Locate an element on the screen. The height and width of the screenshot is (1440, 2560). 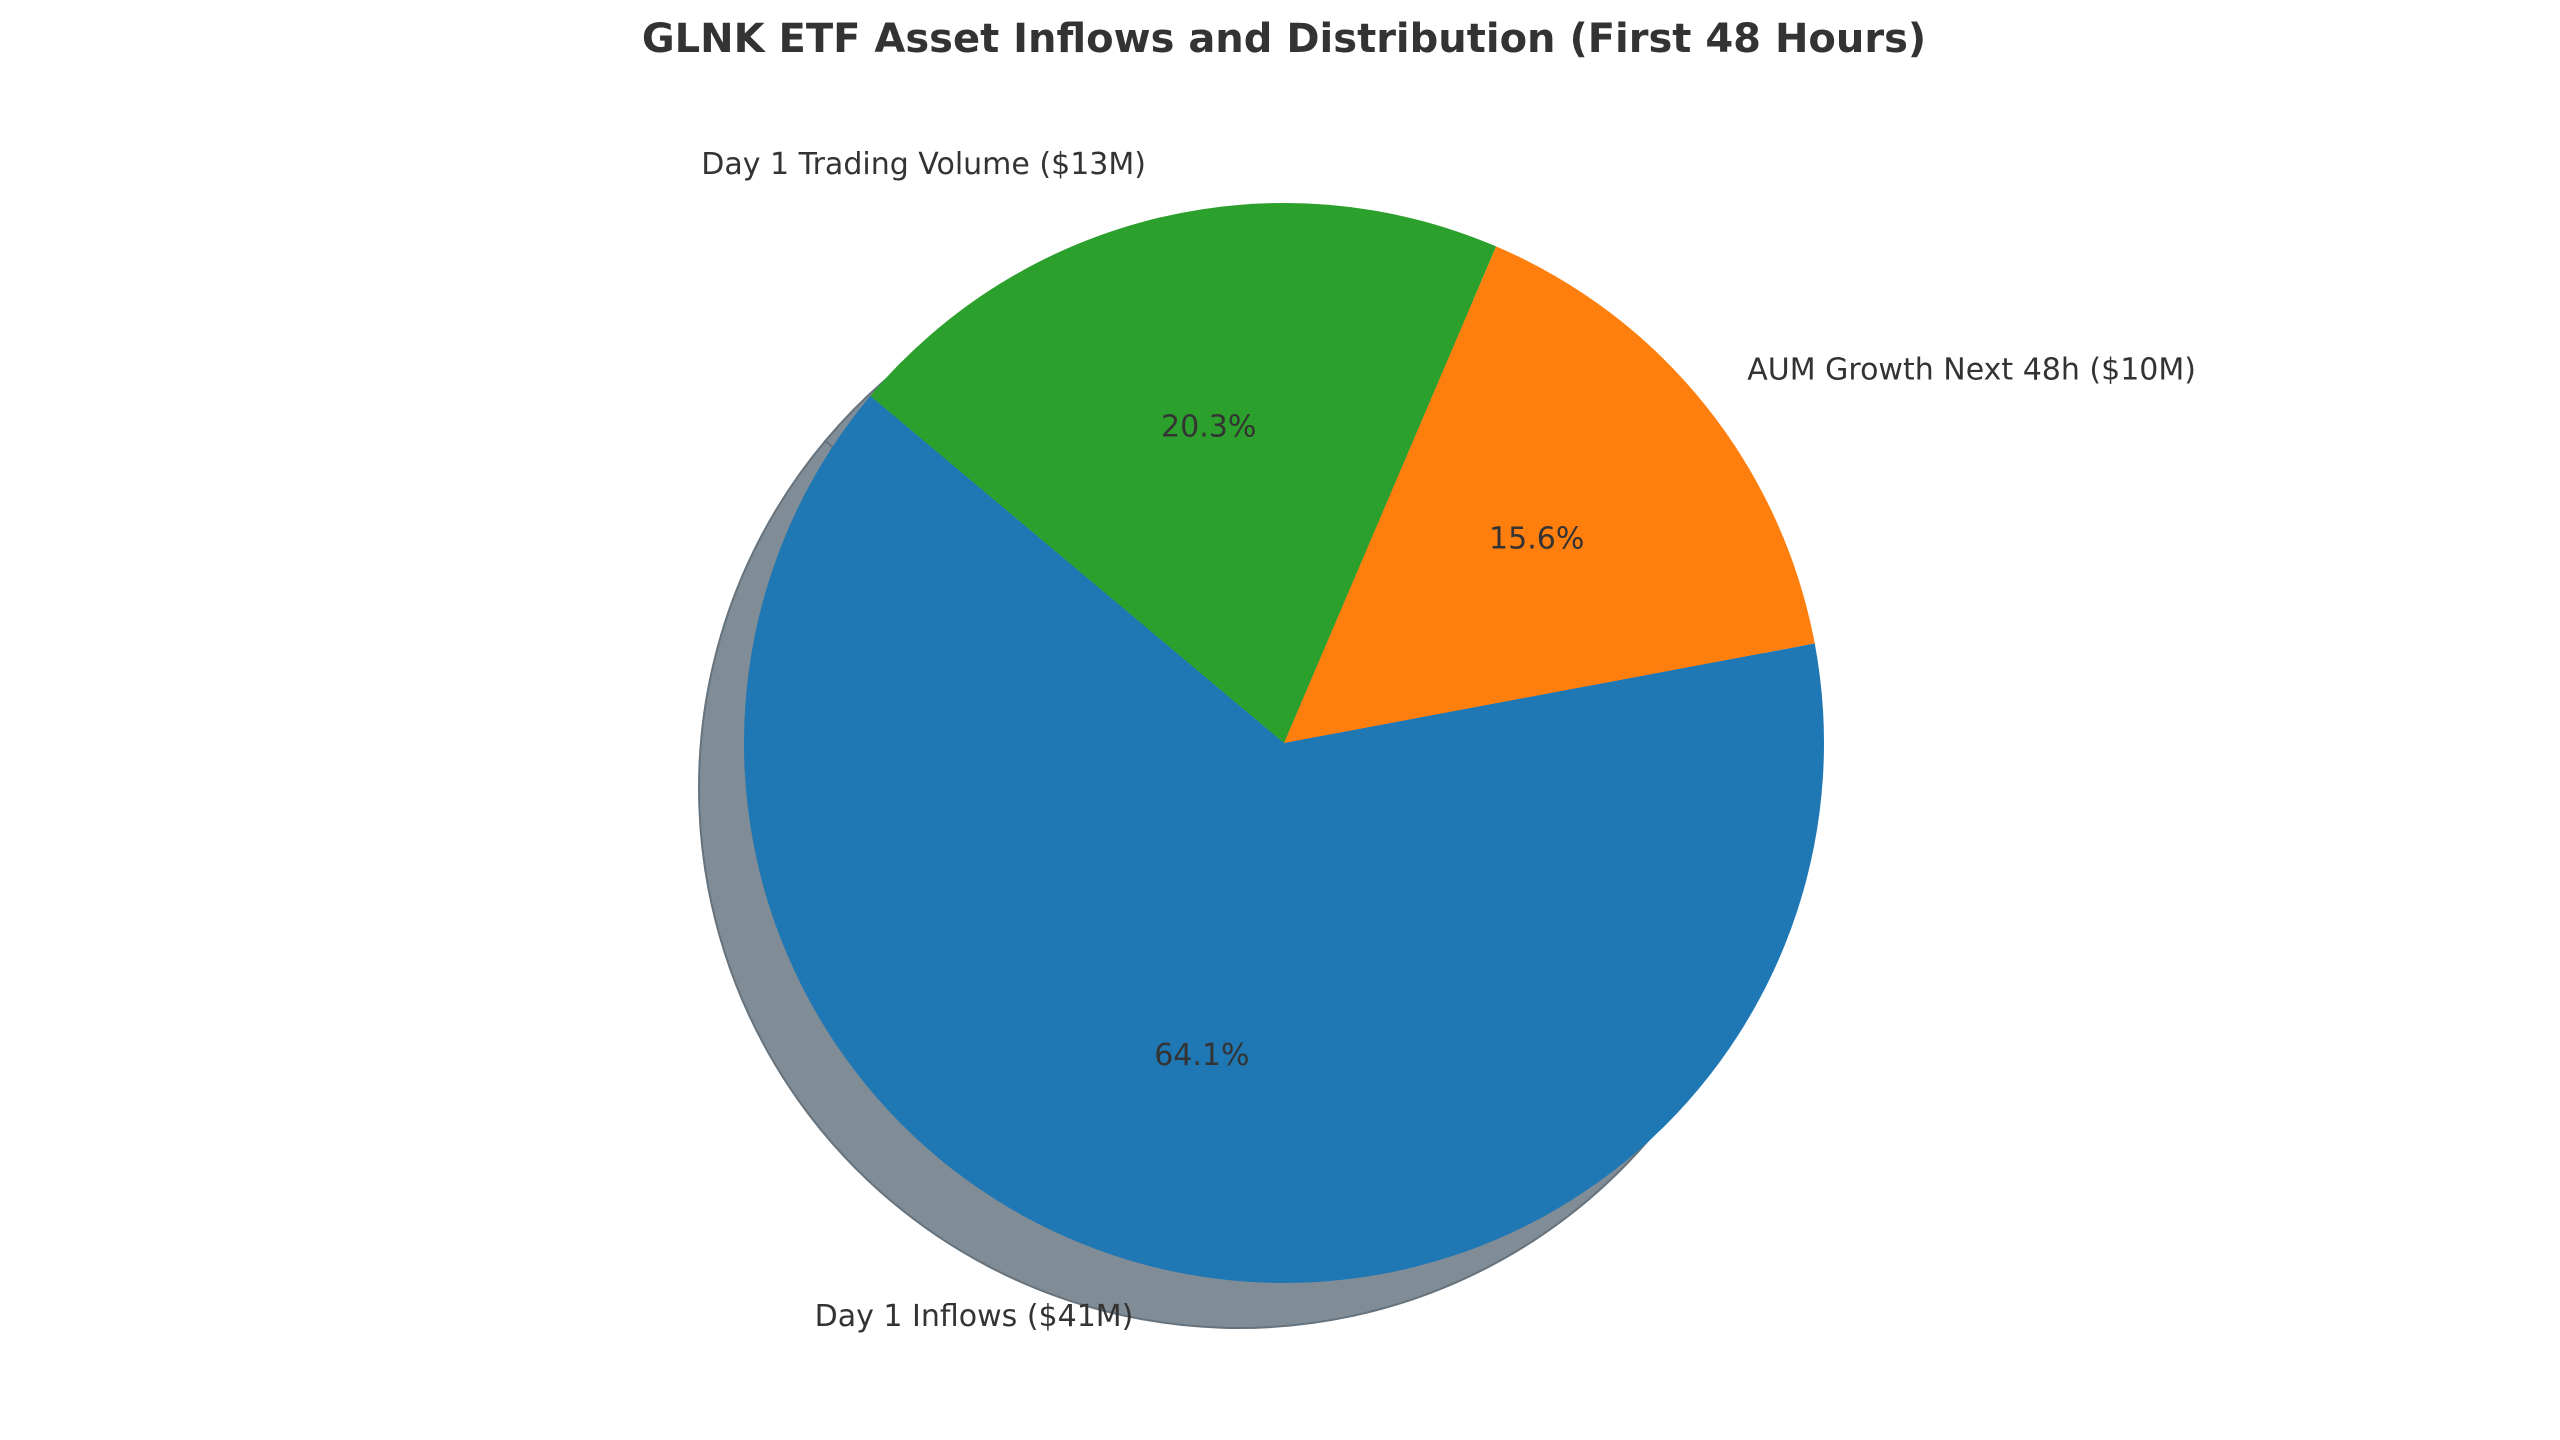
slice-percent-2: 20.3% is located at coordinates (1208, 426).